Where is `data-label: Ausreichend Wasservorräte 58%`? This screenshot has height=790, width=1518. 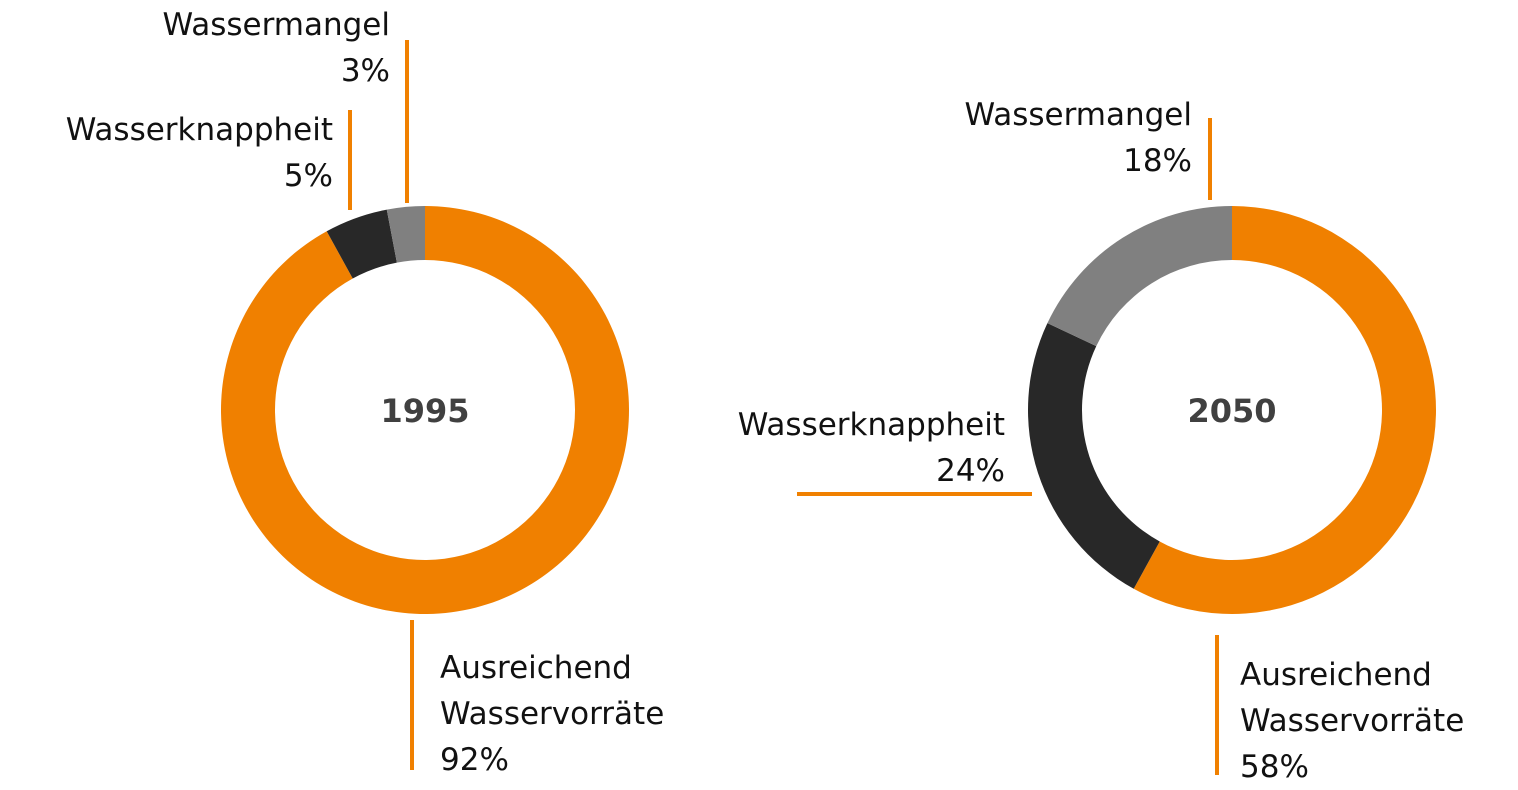 data-label: Ausreichend Wasservorräte 58% is located at coordinates (1379, 721).